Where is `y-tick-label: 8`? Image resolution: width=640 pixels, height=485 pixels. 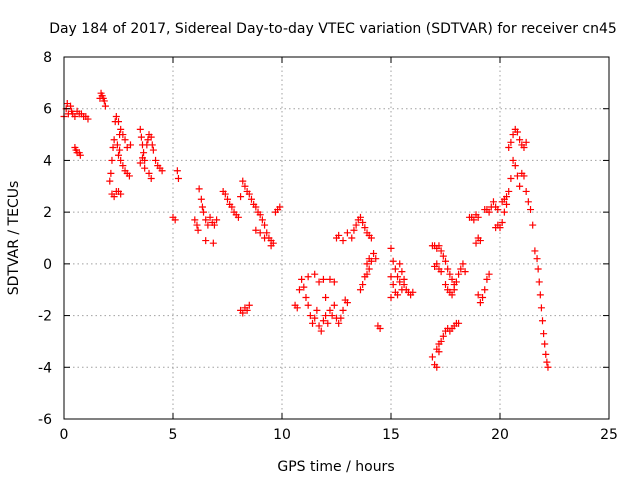
y-tick-label: 8 is located at coordinates (47, 58).